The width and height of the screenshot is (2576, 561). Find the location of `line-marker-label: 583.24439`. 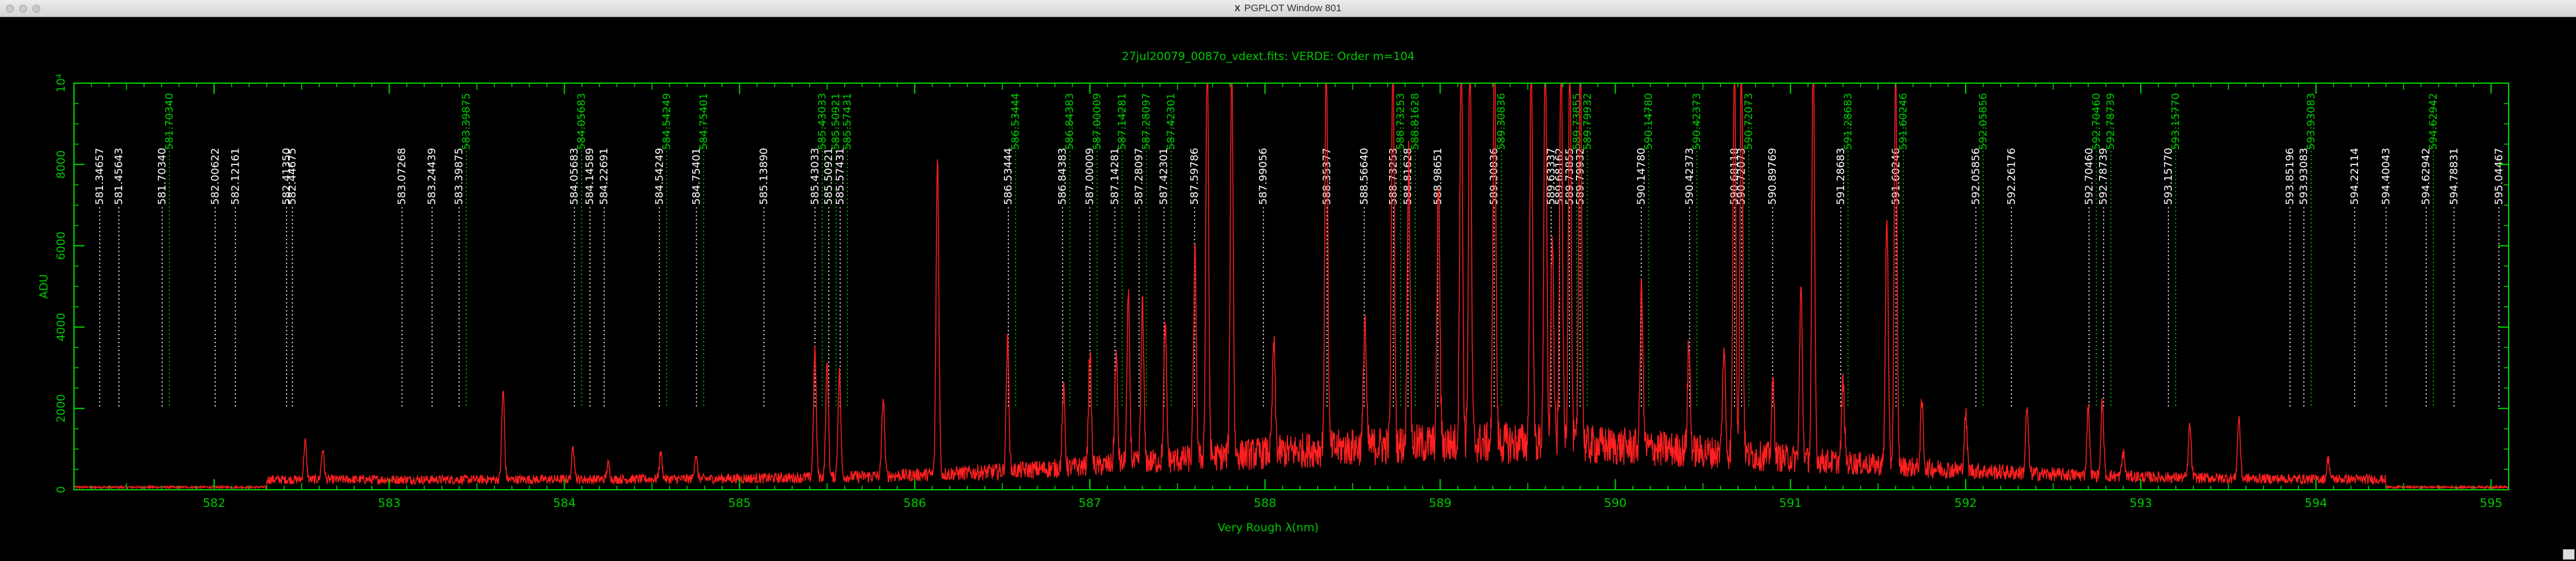

line-marker-label: 583.24439 is located at coordinates (432, 177).